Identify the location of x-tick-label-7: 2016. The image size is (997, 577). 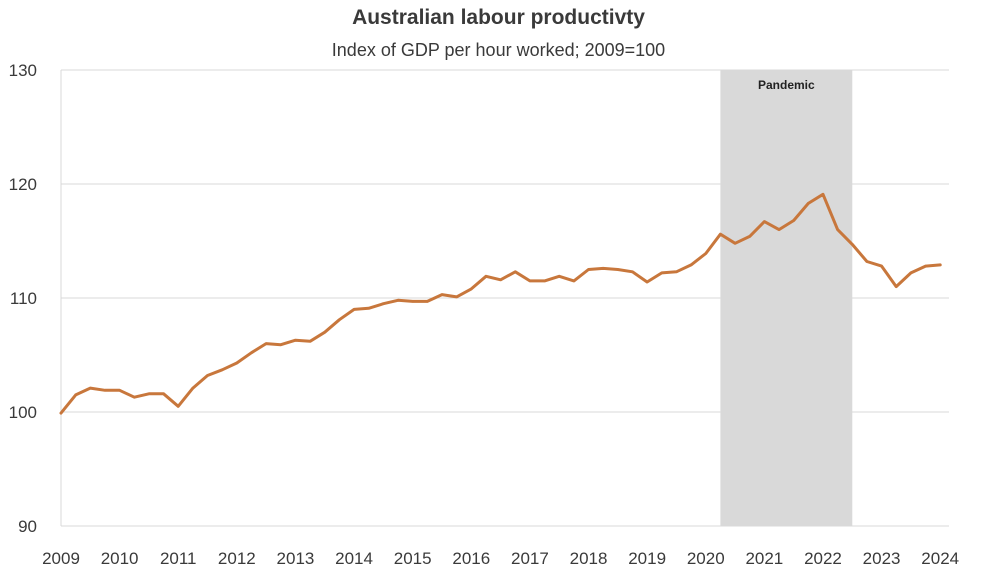
(471, 558).